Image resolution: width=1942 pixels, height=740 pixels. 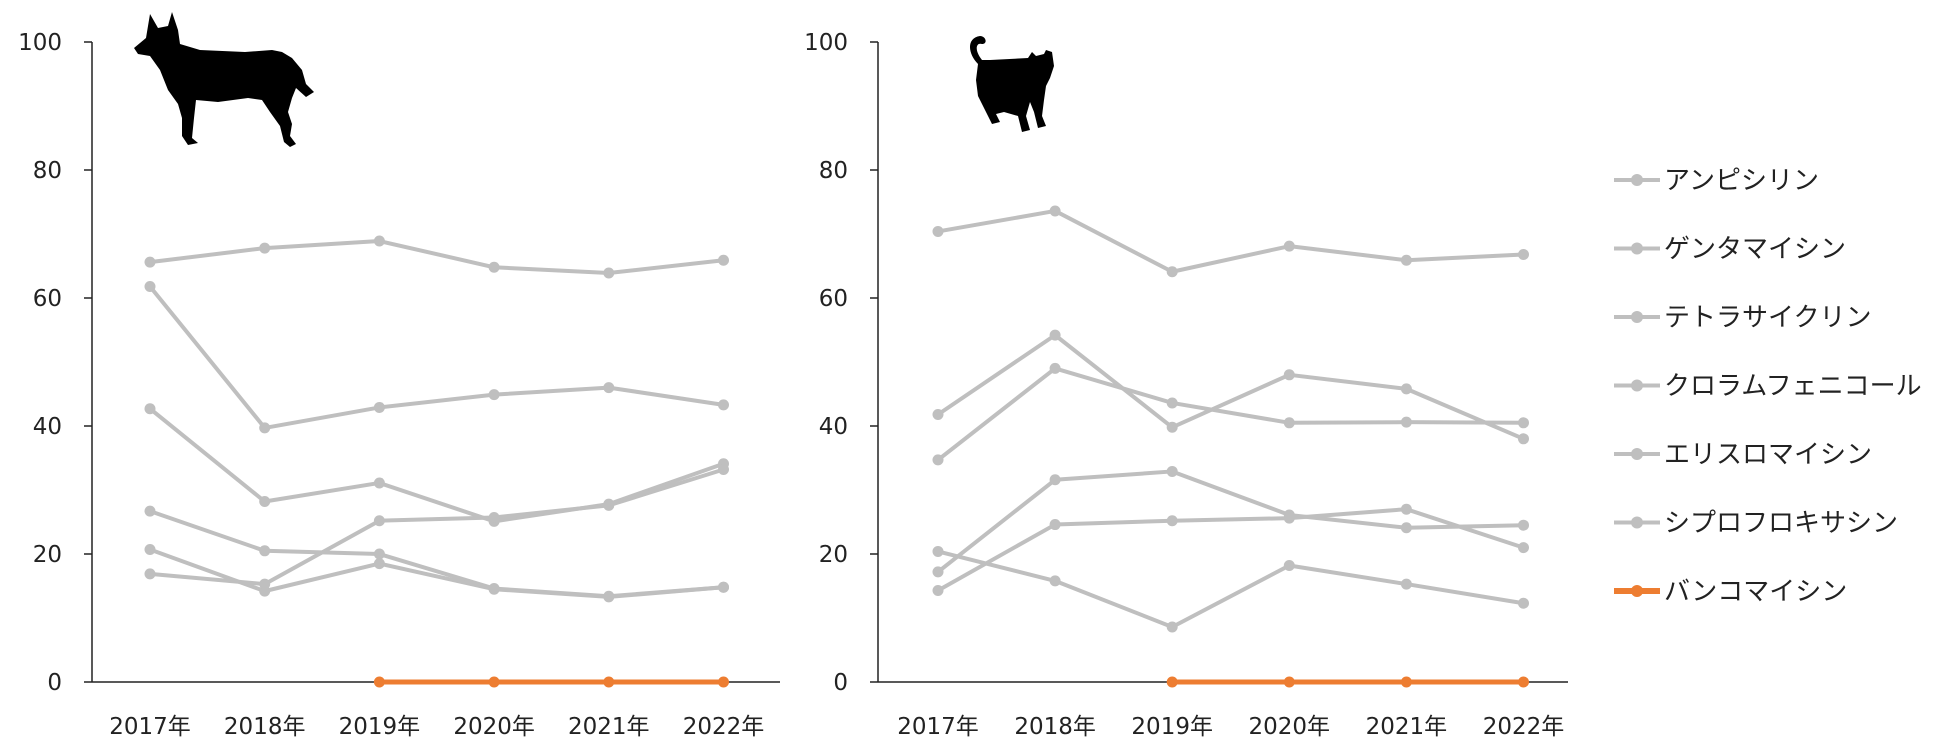 What do you see at coordinates (833, 299) in the screenshot?
I see `y-tick-label: 60` at bounding box center [833, 299].